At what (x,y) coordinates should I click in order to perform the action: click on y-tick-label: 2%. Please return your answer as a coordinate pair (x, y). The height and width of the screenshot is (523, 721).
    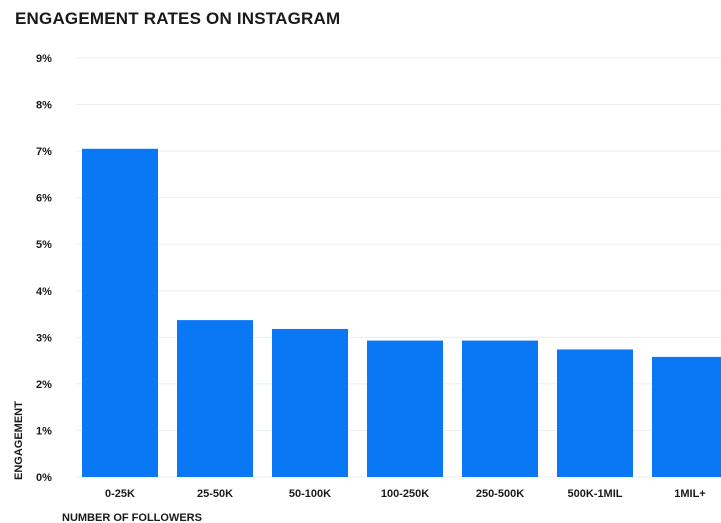
    Looking at the image, I should click on (44, 385).